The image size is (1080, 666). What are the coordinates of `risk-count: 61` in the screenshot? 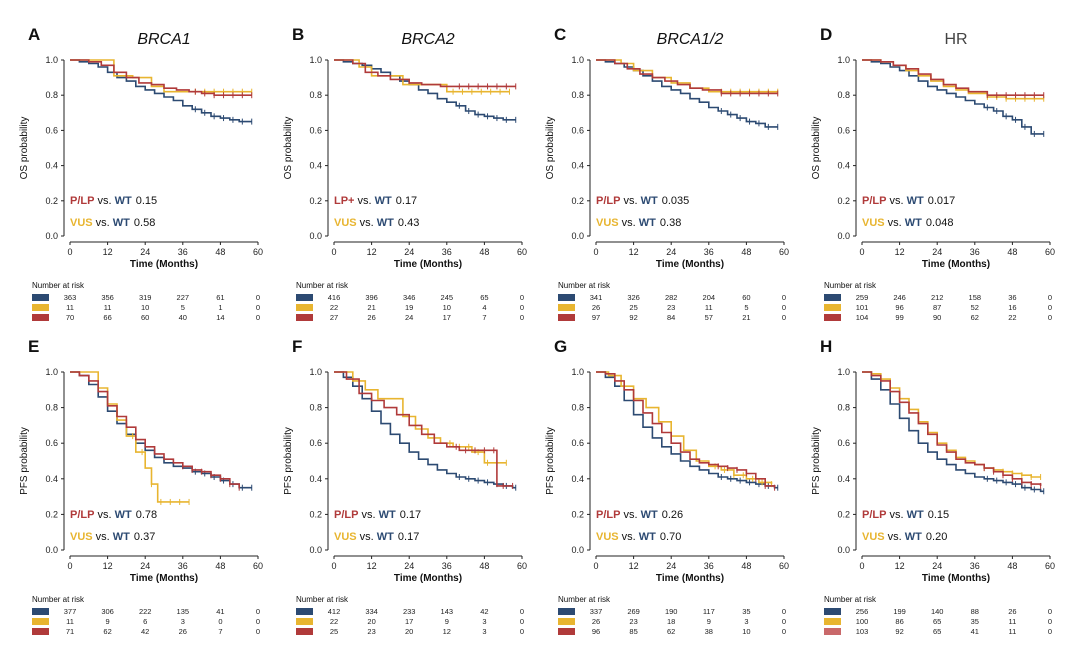 It's located at (220, 297).